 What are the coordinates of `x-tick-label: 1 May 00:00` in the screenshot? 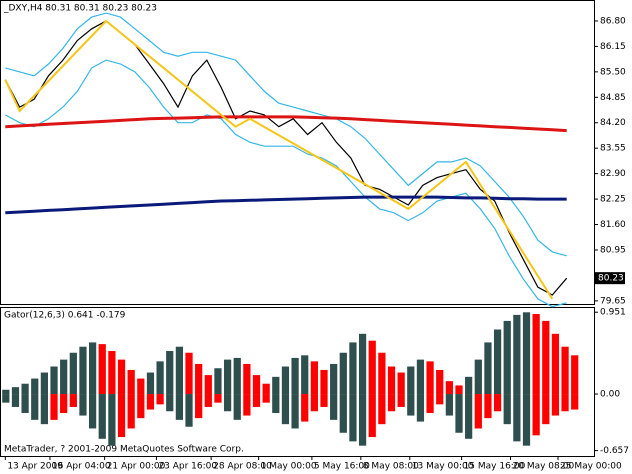 It's located at (289, 467).